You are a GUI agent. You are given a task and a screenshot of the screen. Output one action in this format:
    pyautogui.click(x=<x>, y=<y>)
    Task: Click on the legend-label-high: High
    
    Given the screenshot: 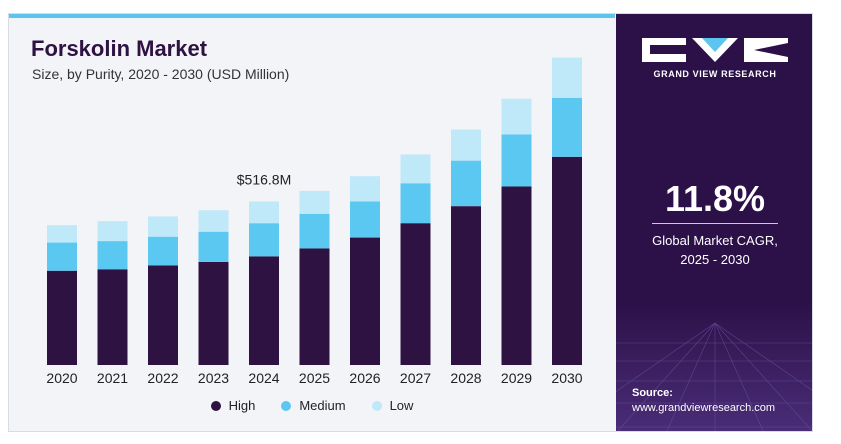 What is the action you would take?
    pyautogui.click(x=242, y=405)
    